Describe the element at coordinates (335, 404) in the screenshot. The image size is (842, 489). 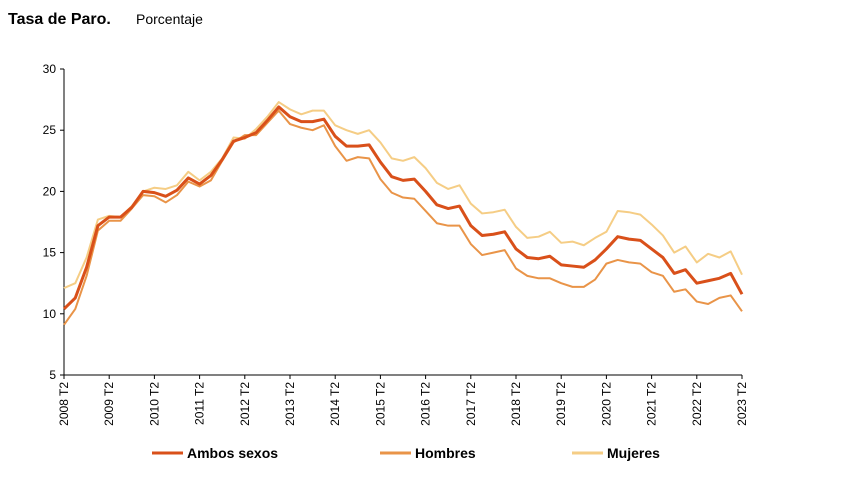
I see `x-tick-label: 2014 T2` at that location.